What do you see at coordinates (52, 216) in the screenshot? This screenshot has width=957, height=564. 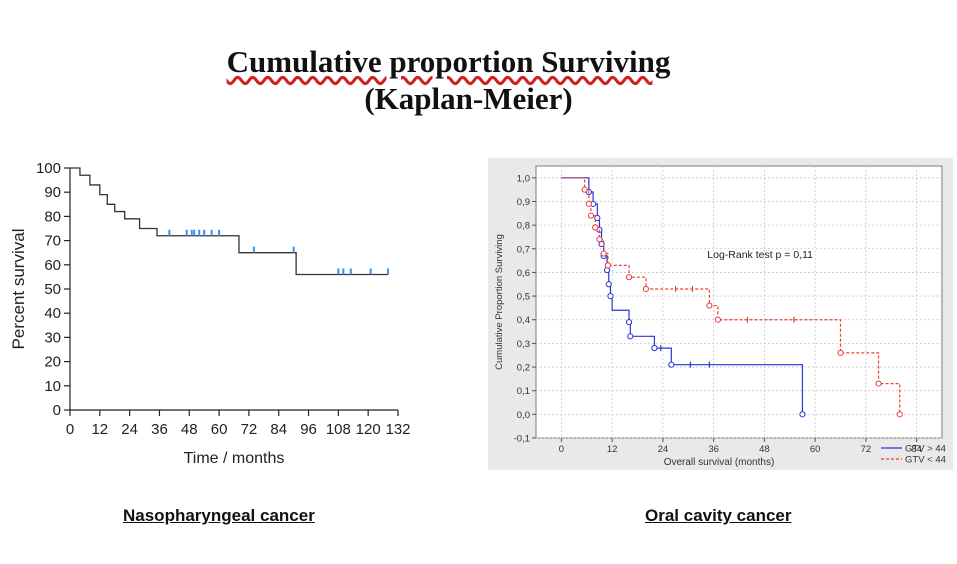 I see `y-tick-label: 80` at bounding box center [52, 216].